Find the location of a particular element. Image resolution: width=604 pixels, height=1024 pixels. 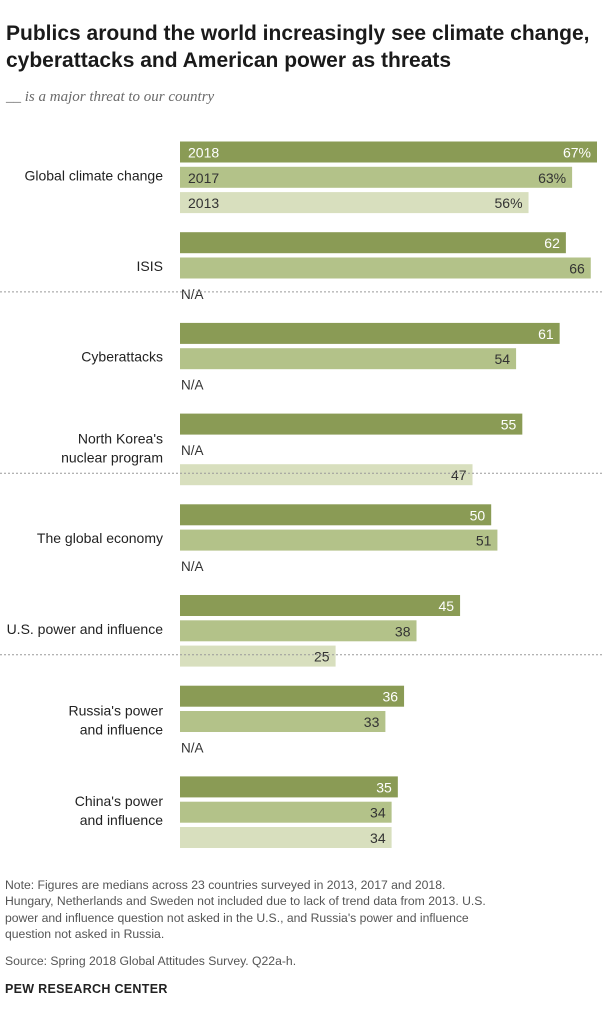

category-label: China's power and influence is located at coordinates (119, 810).